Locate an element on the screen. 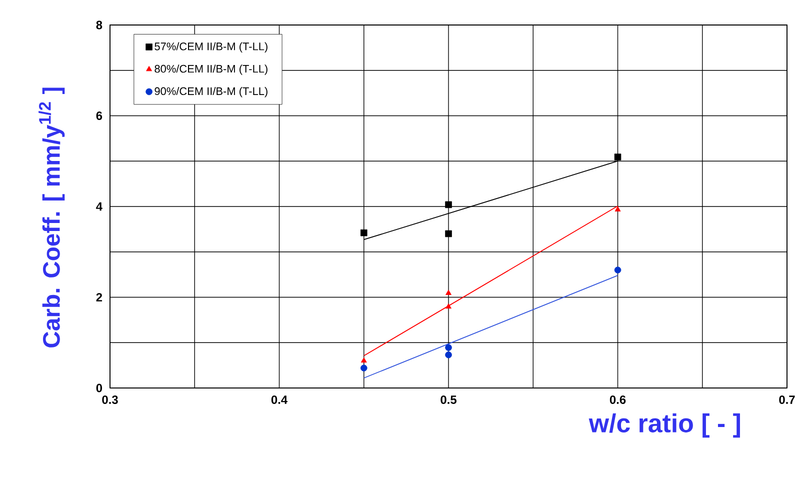 The image size is (805, 478). legend-label: 80%/CEM II/B-M (T-LL) is located at coordinates (211, 69).